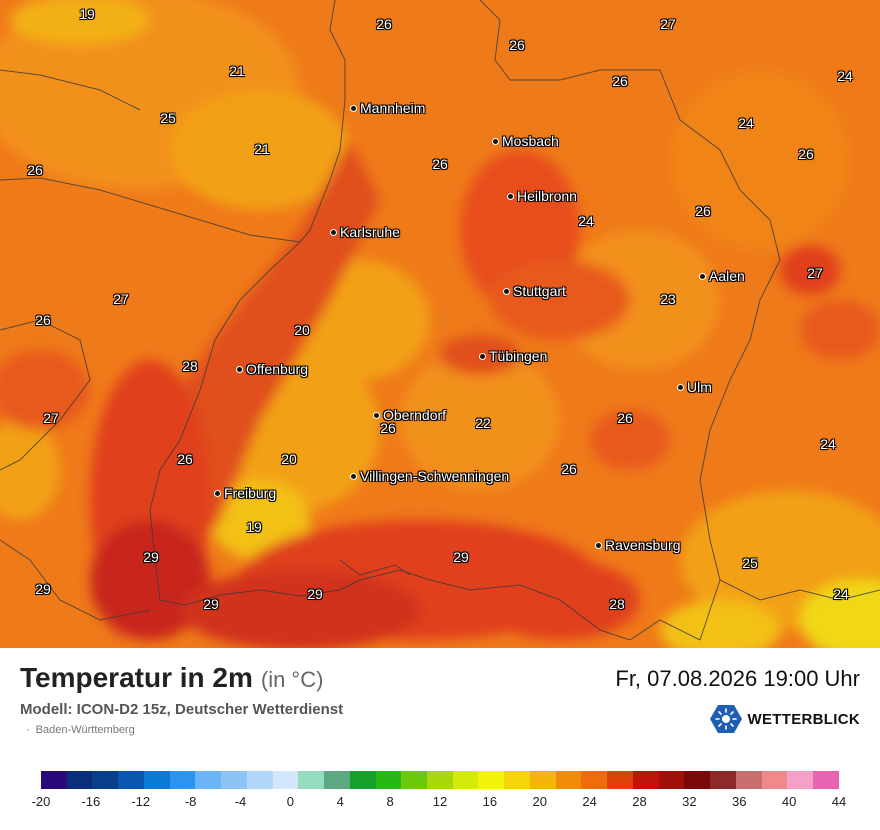 This screenshot has width=880, height=830. I want to click on temperature-value: 19, so click(87, 14).